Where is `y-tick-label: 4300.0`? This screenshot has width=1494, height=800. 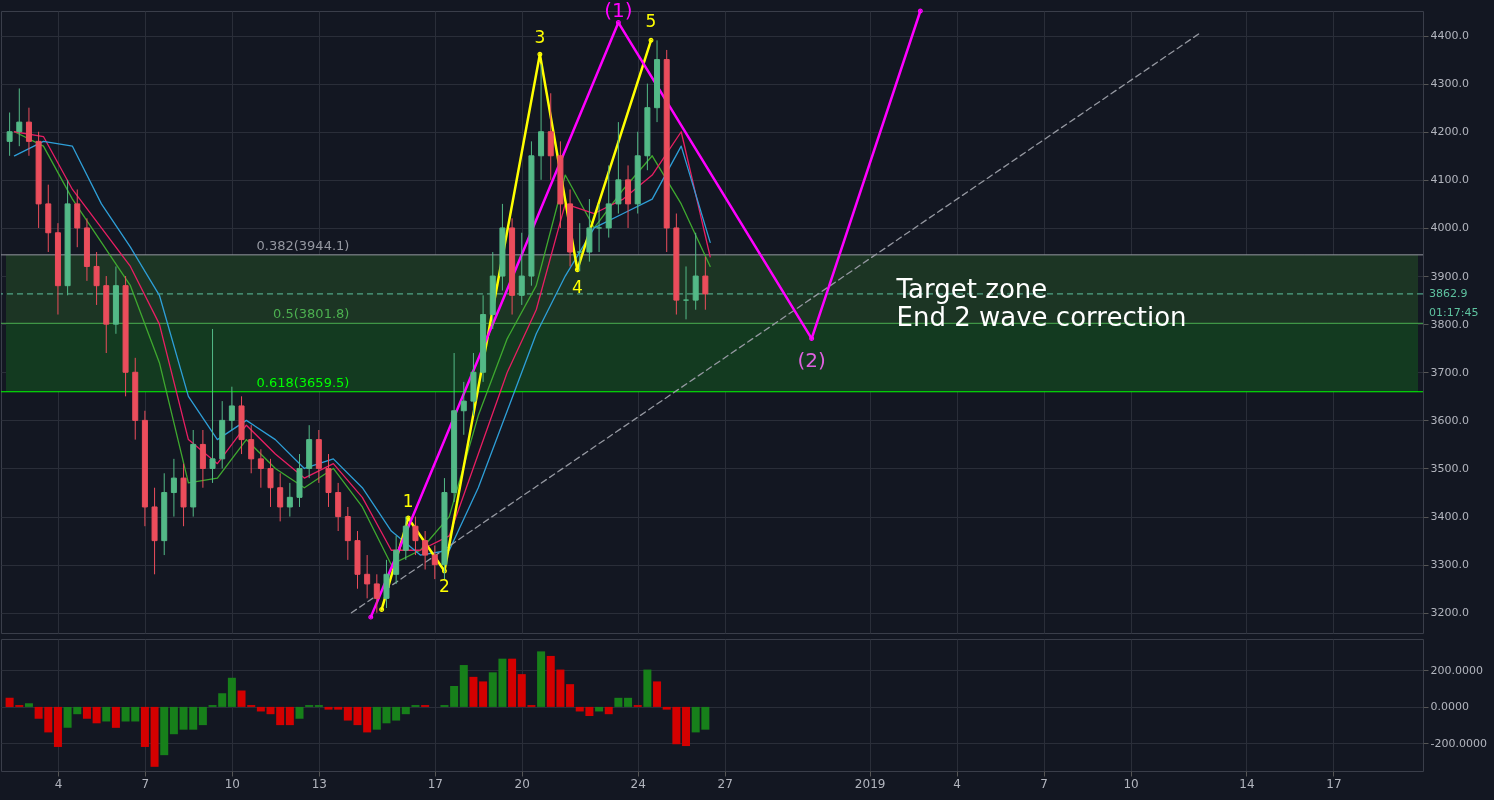
y-tick-label: 4300.0 is located at coordinates (1449, 84).